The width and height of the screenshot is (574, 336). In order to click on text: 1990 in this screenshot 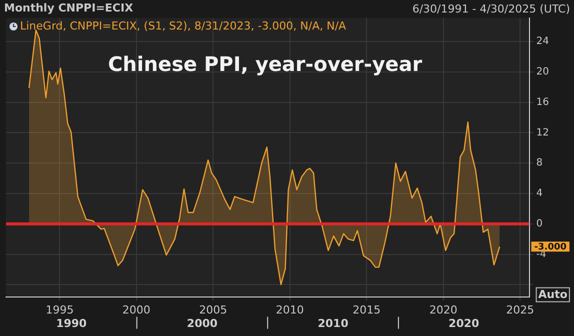, I will do `click(72, 323)`.